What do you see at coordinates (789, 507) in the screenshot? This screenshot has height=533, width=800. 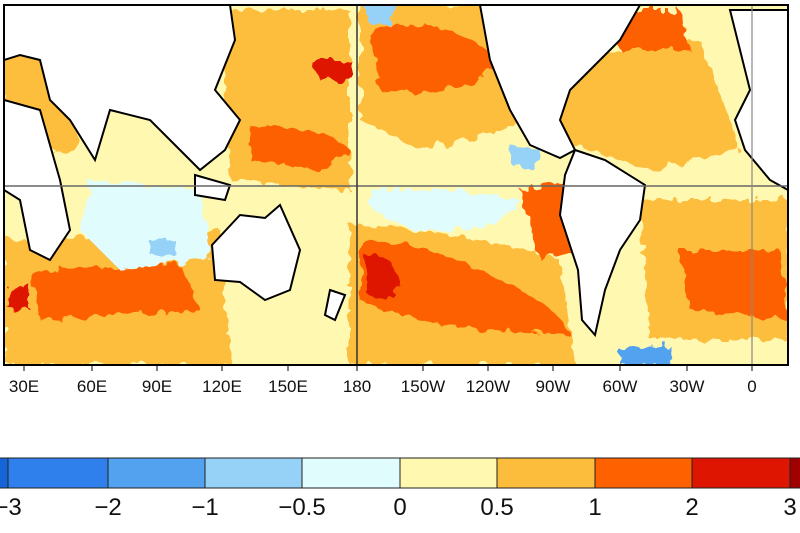 I see `colorbar-label: 3` at bounding box center [789, 507].